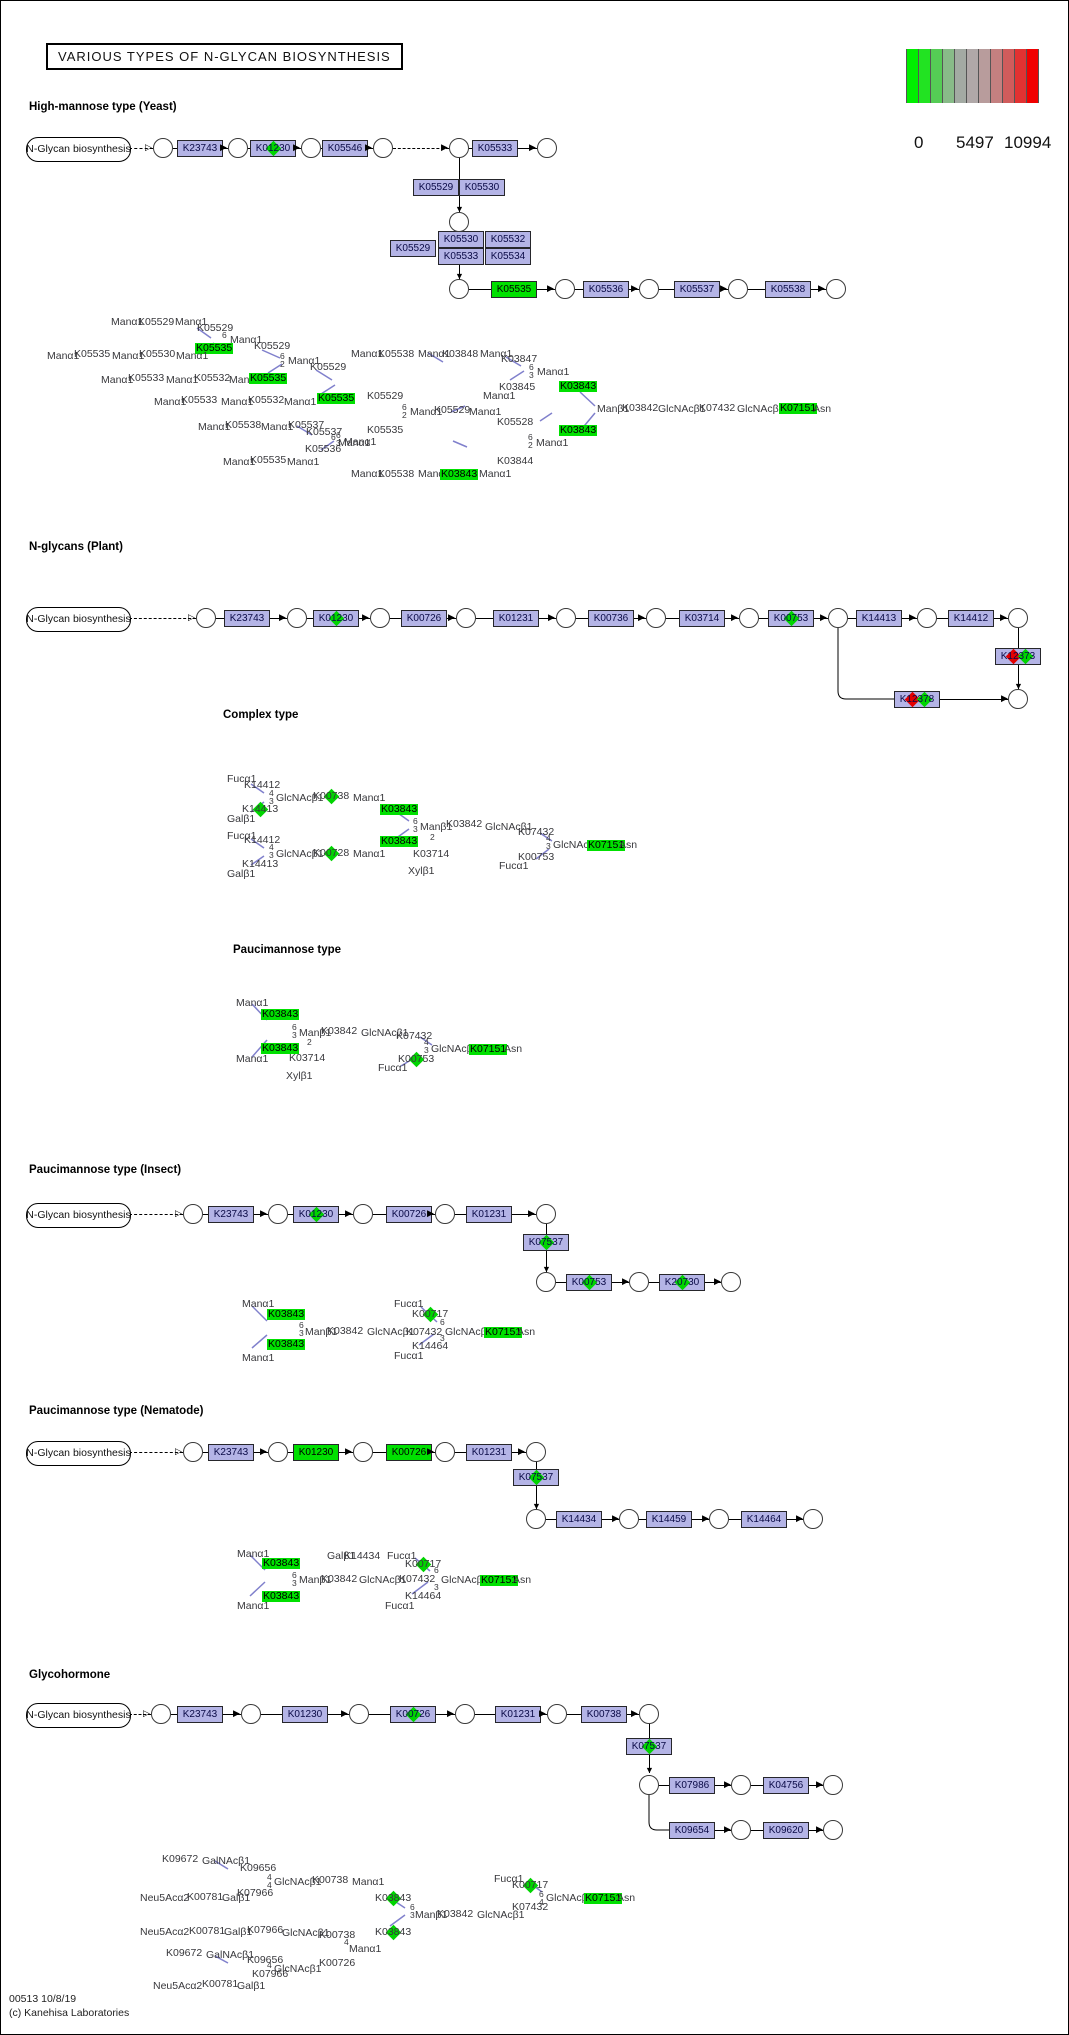 This screenshot has width=1069, height=2035. Describe the element at coordinates (345, 148) in the screenshot. I see `ko-box-K05546: K05546` at that location.